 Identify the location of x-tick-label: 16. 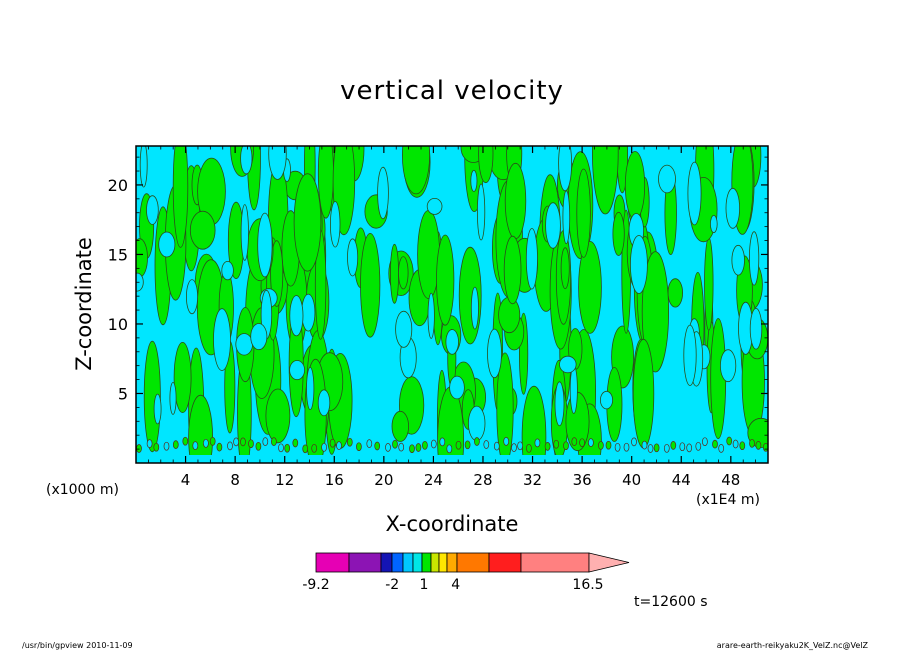
(334, 480).